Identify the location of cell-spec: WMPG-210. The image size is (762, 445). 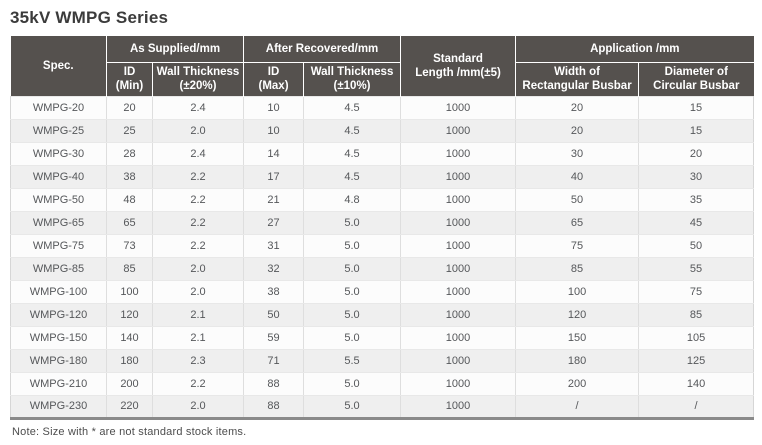
(58, 383).